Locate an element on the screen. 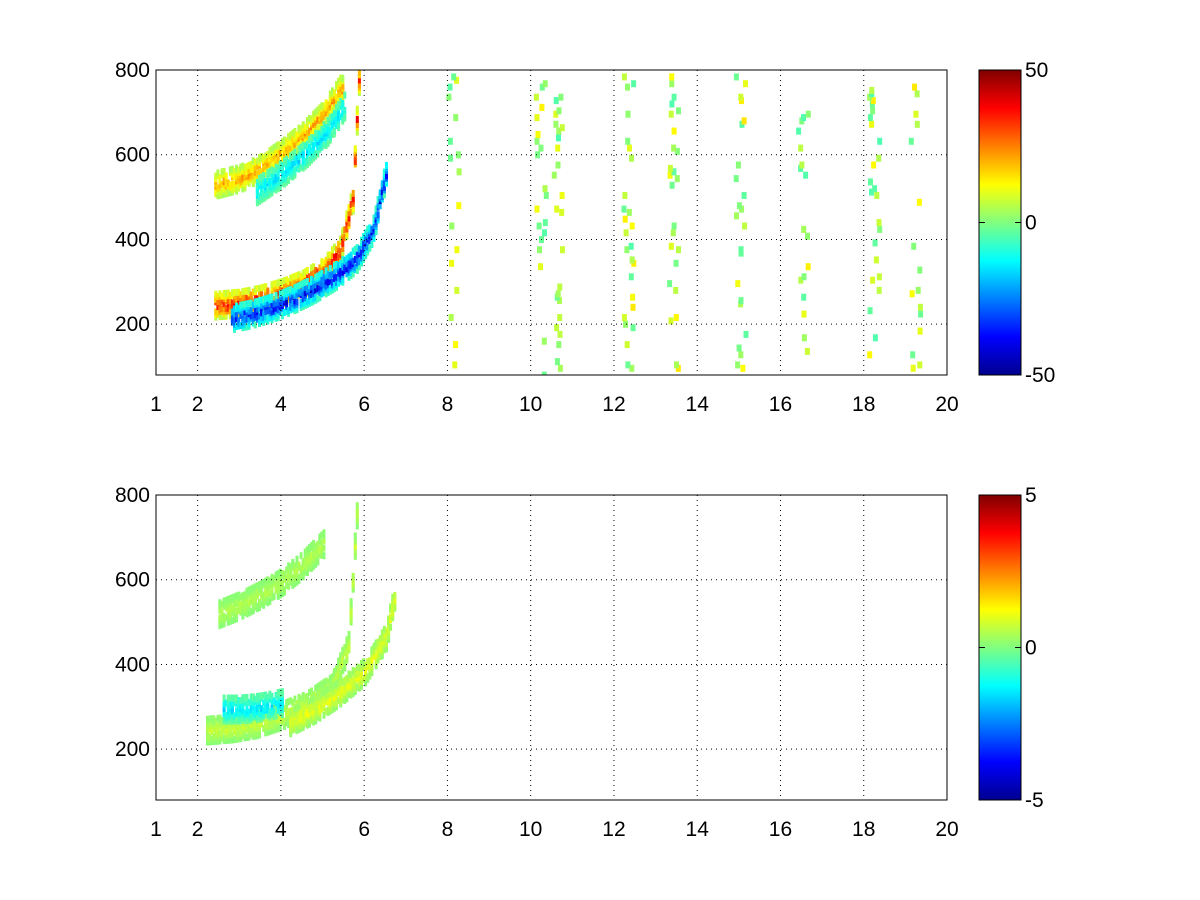  x-tick-label: 1 is located at coordinates (156, 404).